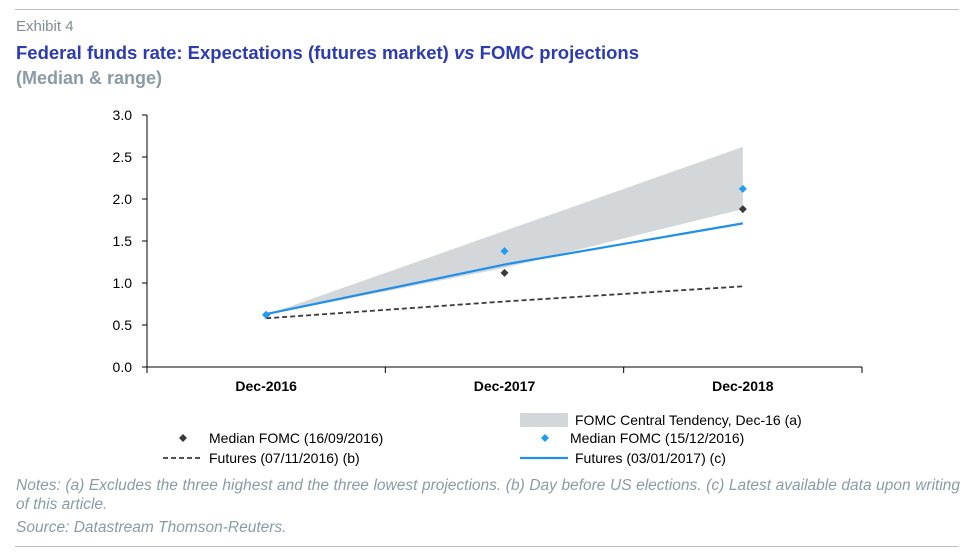 The width and height of the screenshot is (969, 559). What do you see at coordinates (123, 157) in the screenshot?
I see `y-tick-label: 2.5` at bounding box center [123, 157].